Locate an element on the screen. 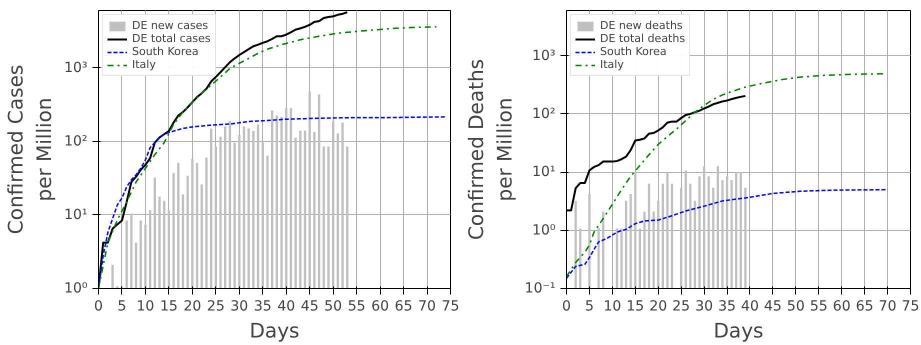 The image size is (921, 345). y-axis-title: Confirmed Deaths per Million is located at coordinates (490, 149).